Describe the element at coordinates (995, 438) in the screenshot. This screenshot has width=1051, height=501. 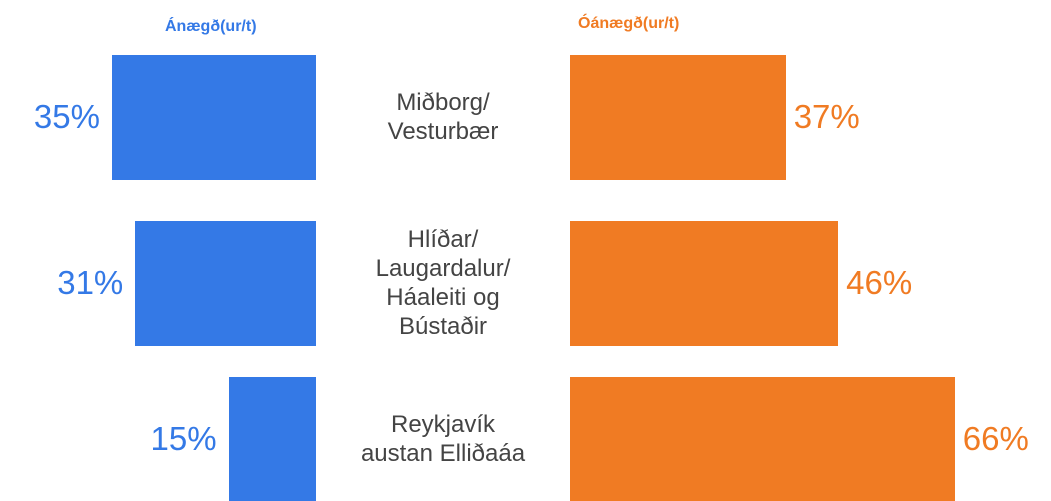
I see `value-label: 66%` at that location.